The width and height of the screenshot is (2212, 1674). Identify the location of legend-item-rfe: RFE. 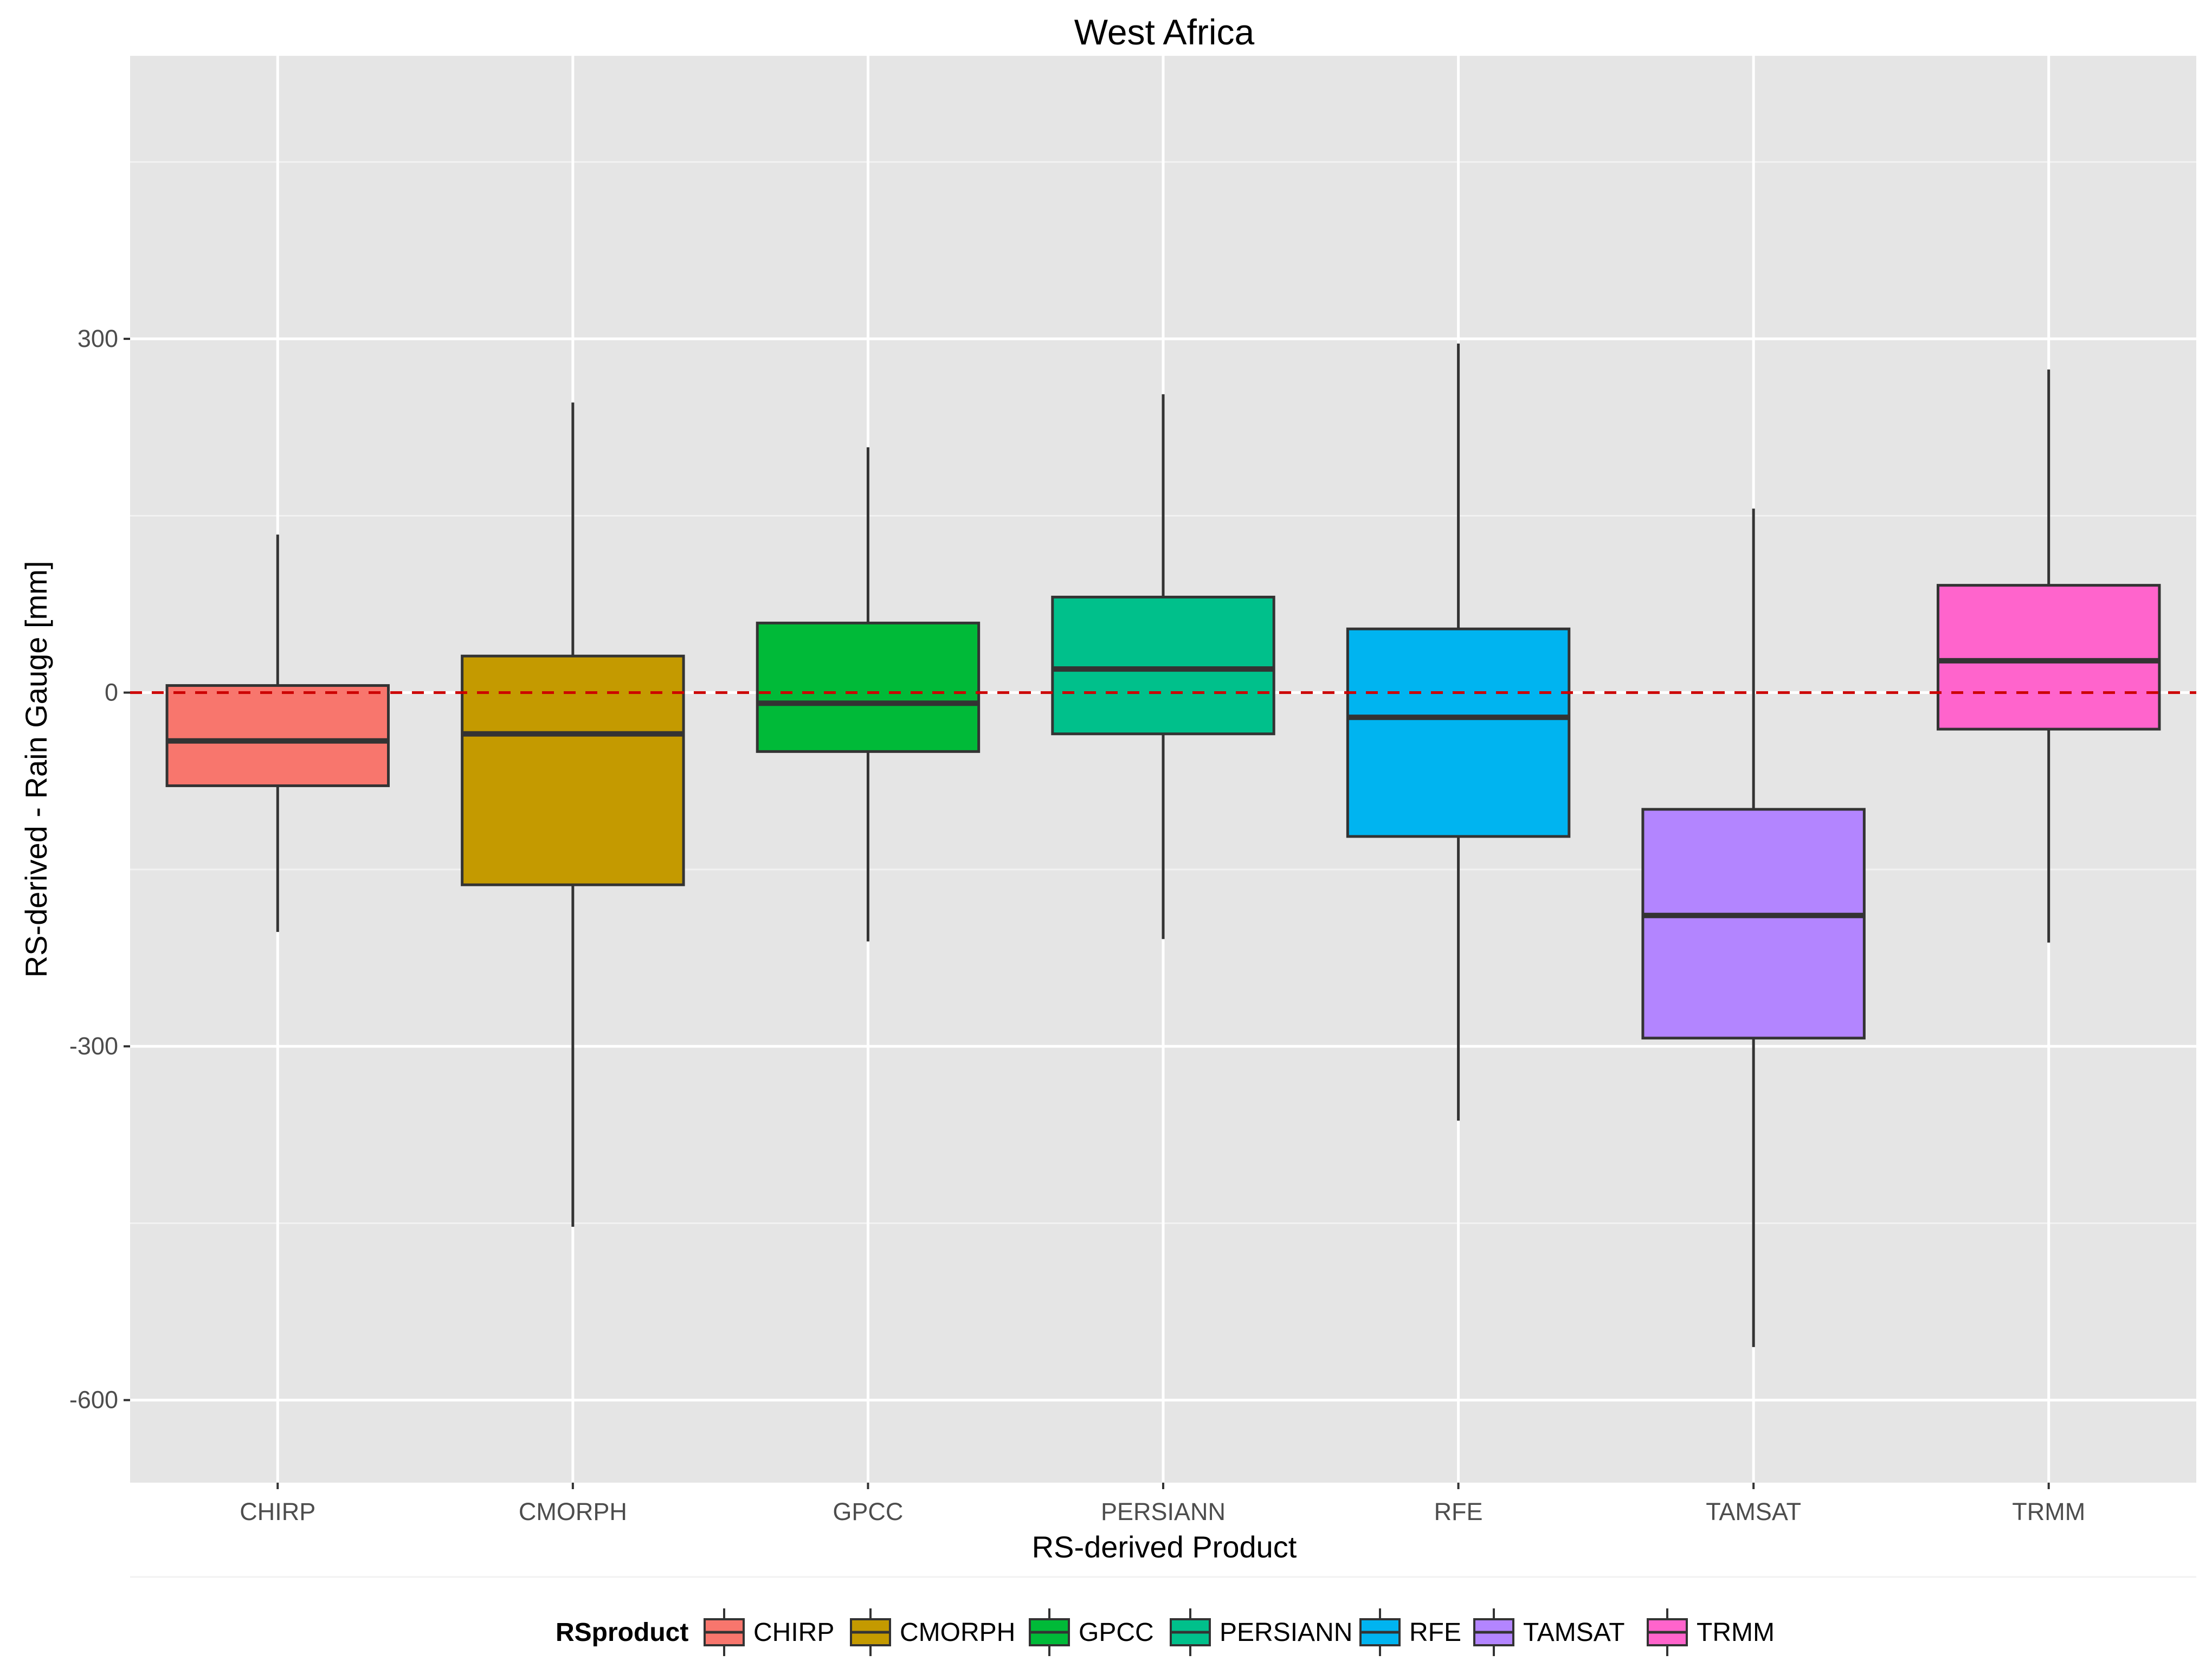
(1410, 1632).